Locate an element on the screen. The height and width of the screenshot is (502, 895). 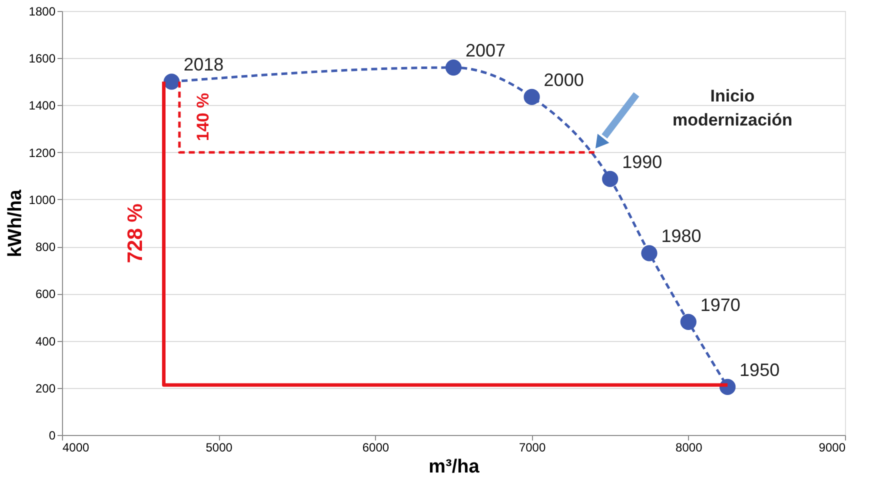
y-tick-label: 1600 is located at coordinates (42, 59).